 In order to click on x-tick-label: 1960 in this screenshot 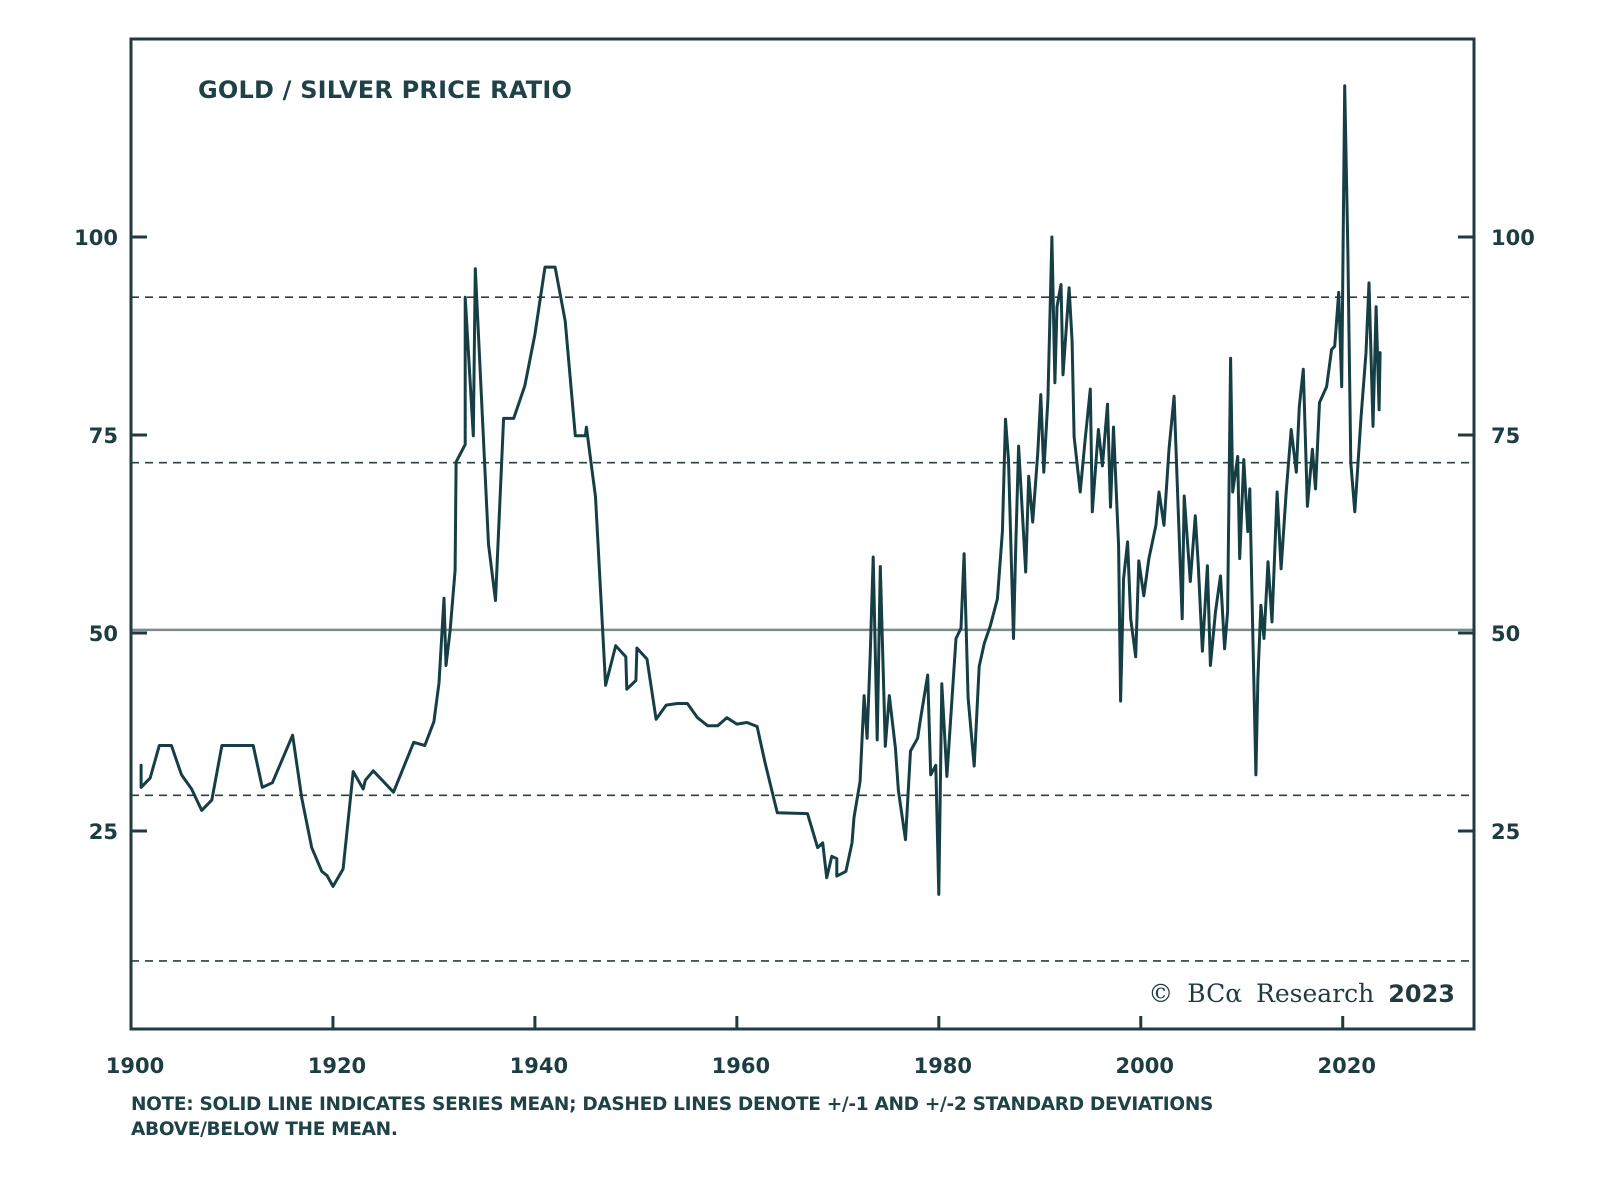, I will do `click(741, 1066)`.